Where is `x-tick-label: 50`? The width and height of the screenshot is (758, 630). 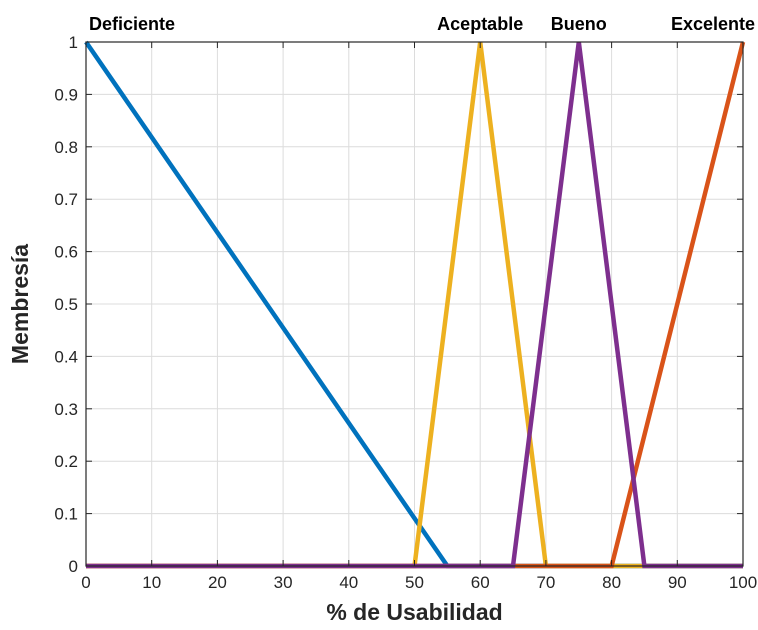
x-tick-label: 50 is located at coordinates (414, 582).